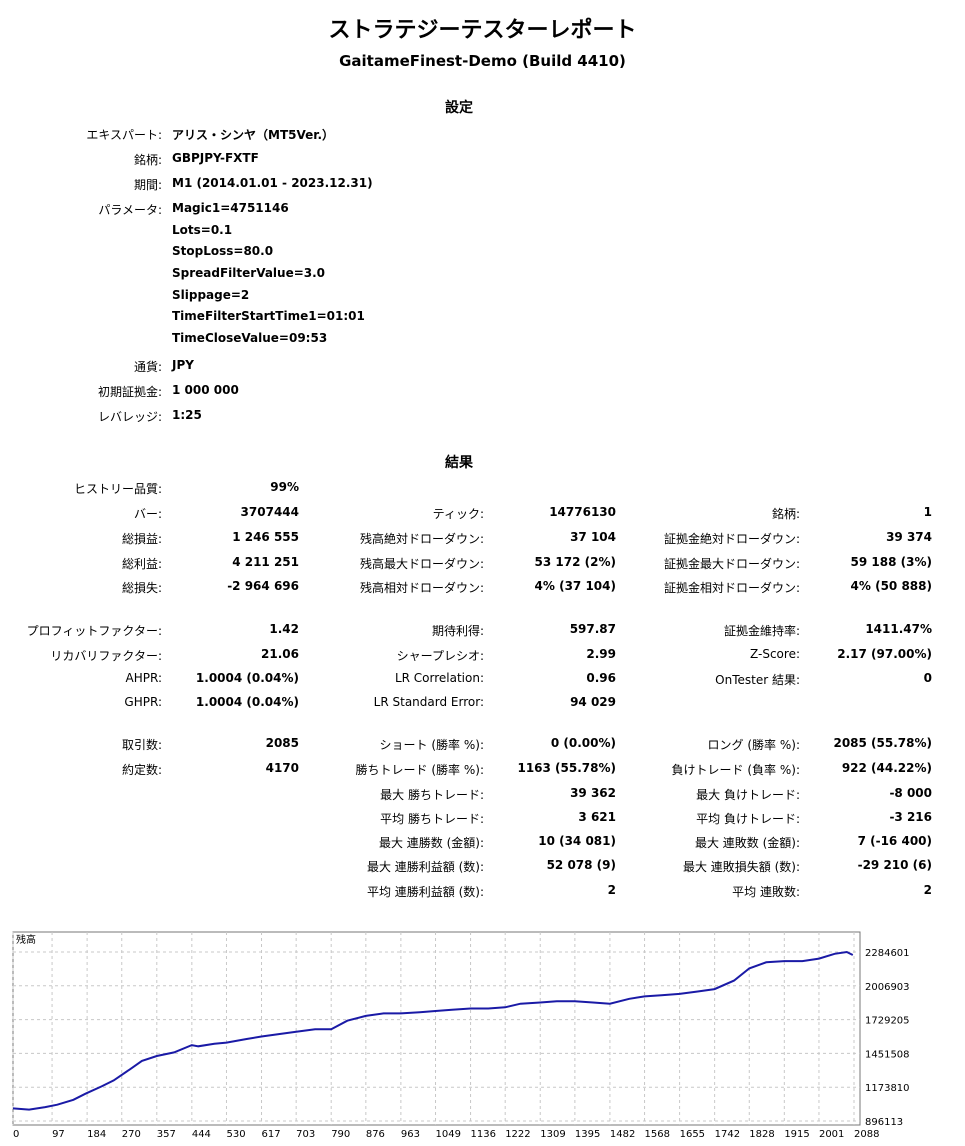 Image resolution: width=965 pixels, height=1146 pixels. I want to click on params-label: パラメータ:, so click(130, 210).